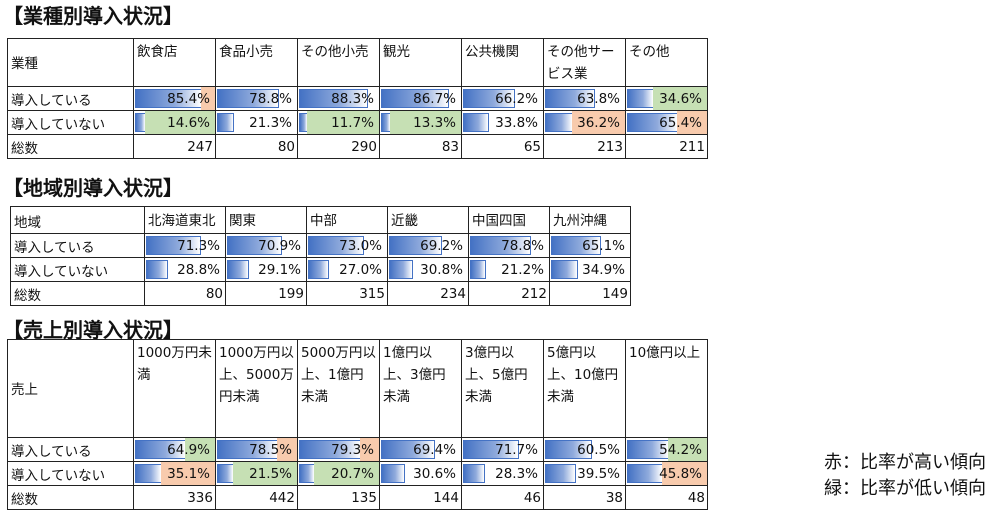 This screenshot has width=1000, height=517. What do you see at coordinates (360, 269) in the screenshot?
I see `percentage-value: 27.0%` at bounding box center [360, 269].